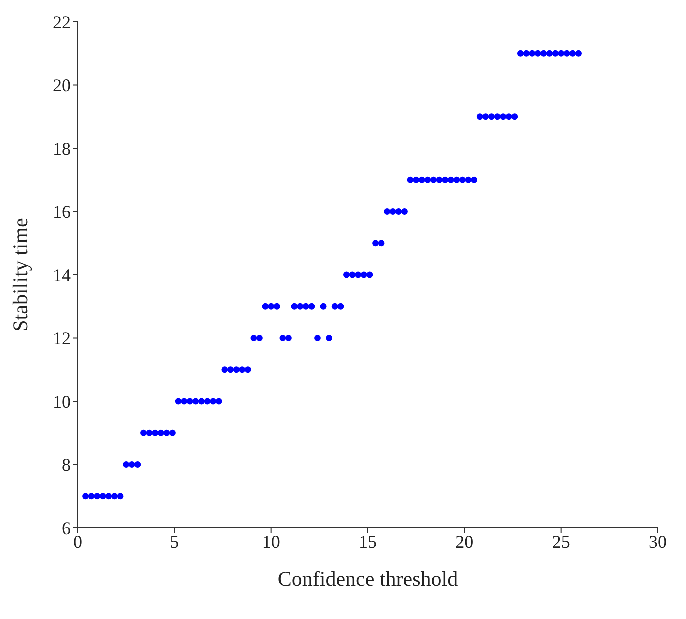 The image size is (686, 619). What do you see at coordinates (66, 465) in the screenshot?
I see `y-tick-label: 8` at bounding box center [66, 465].